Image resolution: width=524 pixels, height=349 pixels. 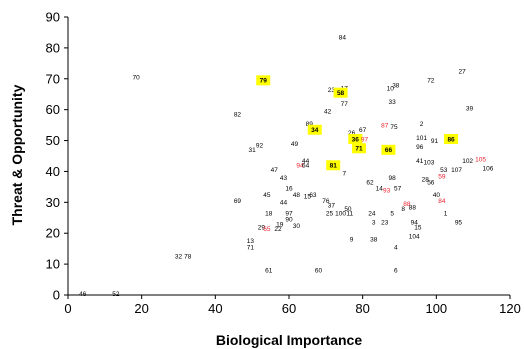 I want to click on point-label: 58, so click(x=341, y=93).